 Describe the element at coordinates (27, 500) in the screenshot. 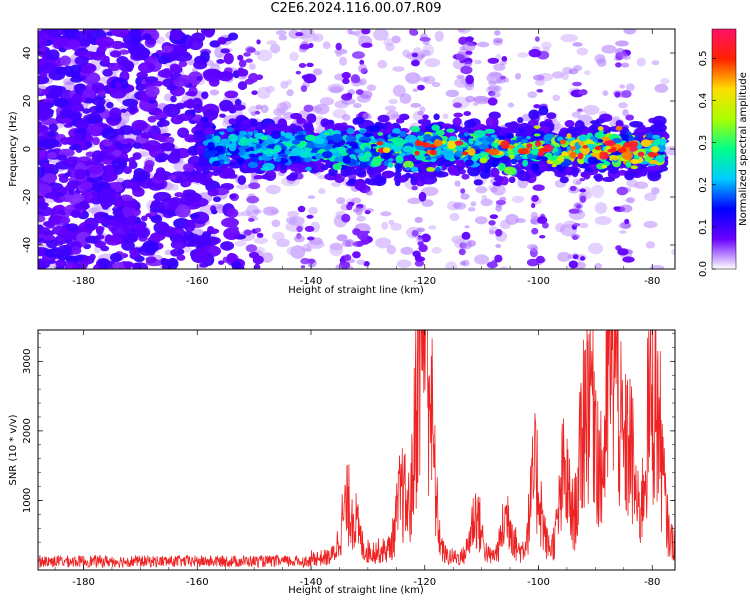

I see `snr-y-tick-label: 1000` at that location.